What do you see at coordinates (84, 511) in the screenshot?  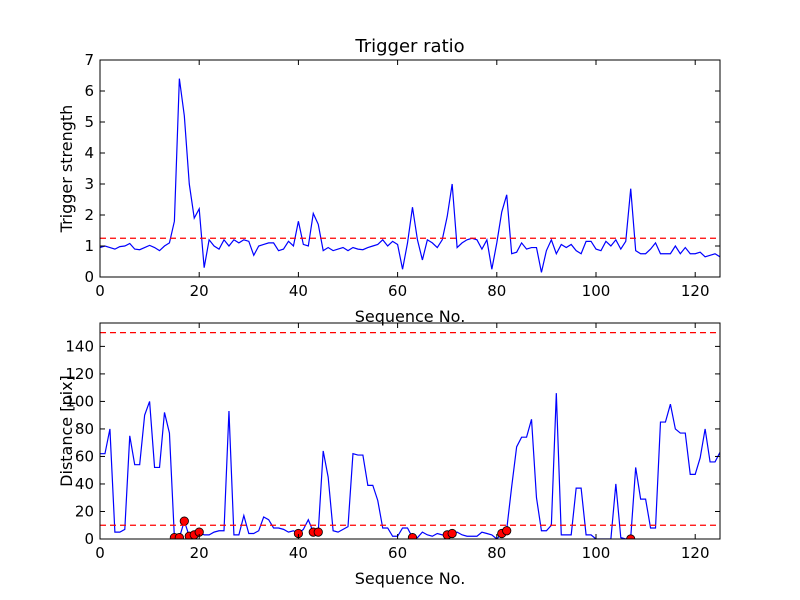 I see `y-tick-label: 20` at bounding box center [84, 511].